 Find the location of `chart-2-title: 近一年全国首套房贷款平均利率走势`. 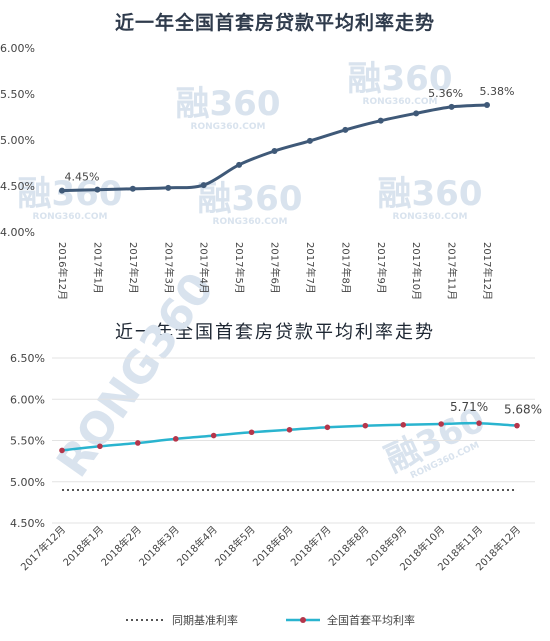

chart-2-title: 近一年全国首套房贷款平均利率走势 is located at coordinates (275, 332).